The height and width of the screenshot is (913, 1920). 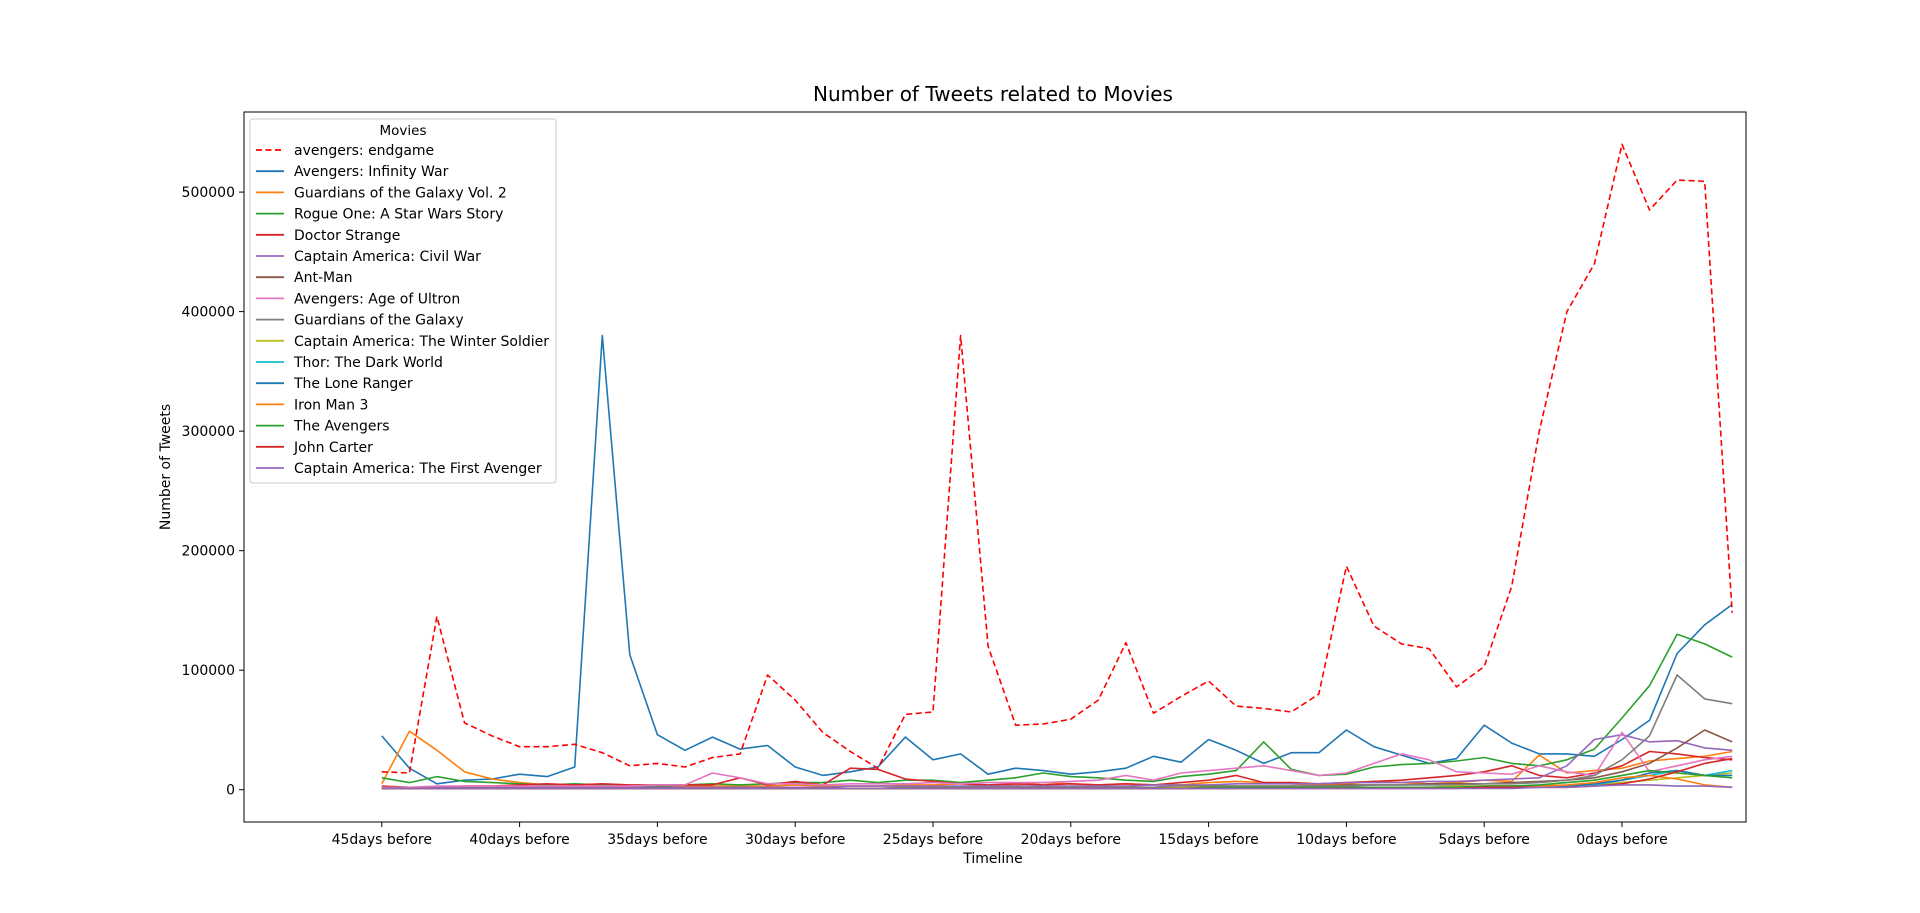 What do you see at coordinates (208, 552) in the screenshot?
I see `y-tick-label: 200000` at bounding box center [208, 552].